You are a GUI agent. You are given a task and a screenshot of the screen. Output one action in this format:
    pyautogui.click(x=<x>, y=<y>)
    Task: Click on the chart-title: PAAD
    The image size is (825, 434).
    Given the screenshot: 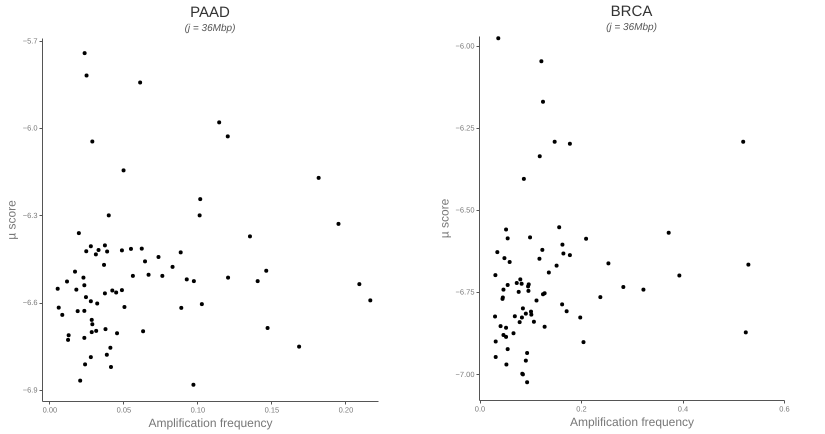 What is the action you would take?
    pyautogui.click(x=210, y=12)
    